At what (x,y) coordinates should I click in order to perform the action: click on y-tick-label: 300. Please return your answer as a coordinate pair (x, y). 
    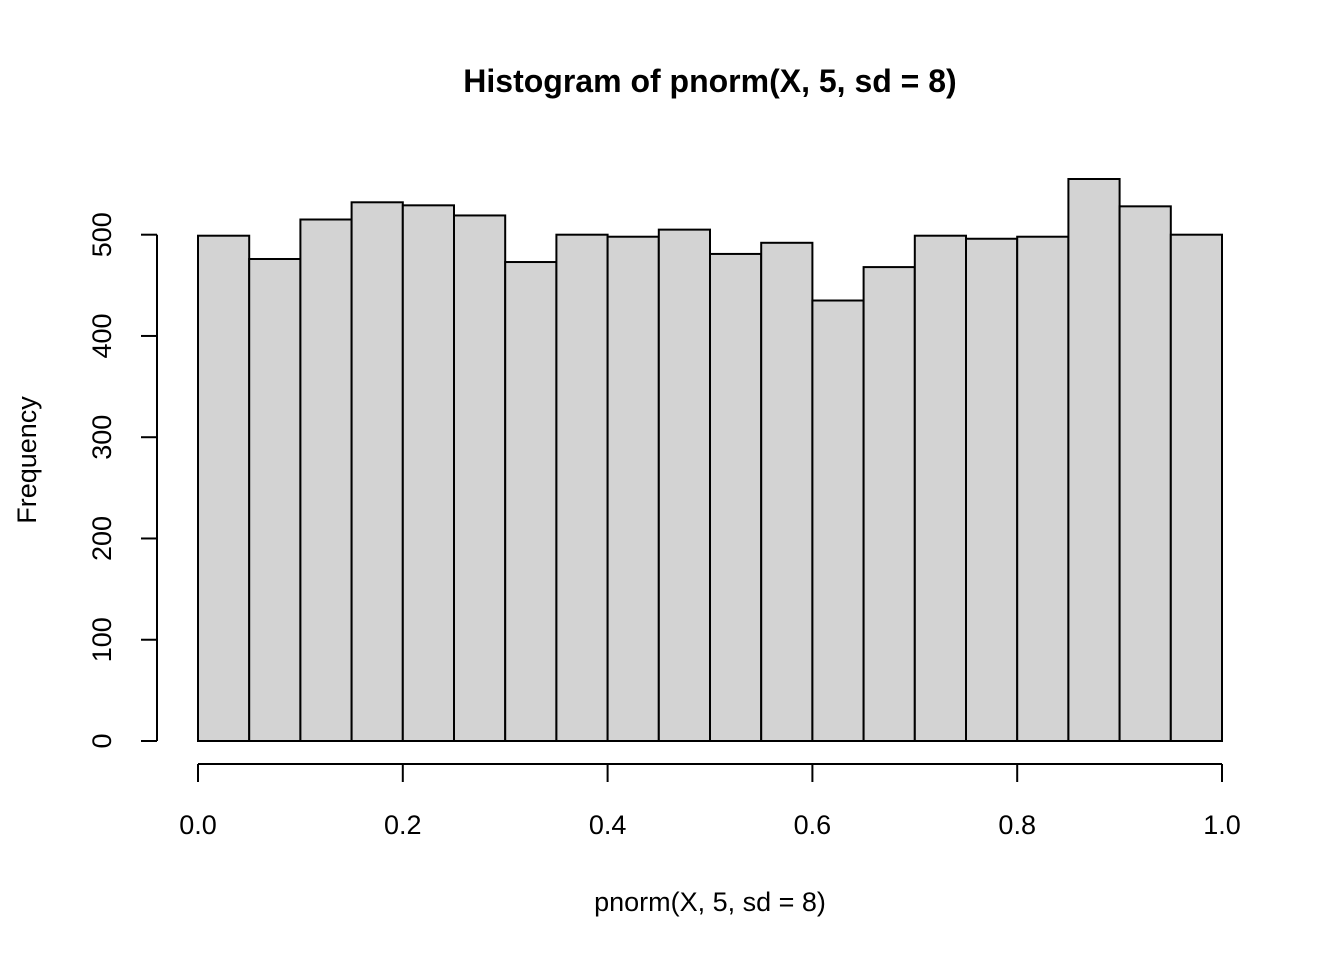
    Looking at the image, I should click on (102, 437).